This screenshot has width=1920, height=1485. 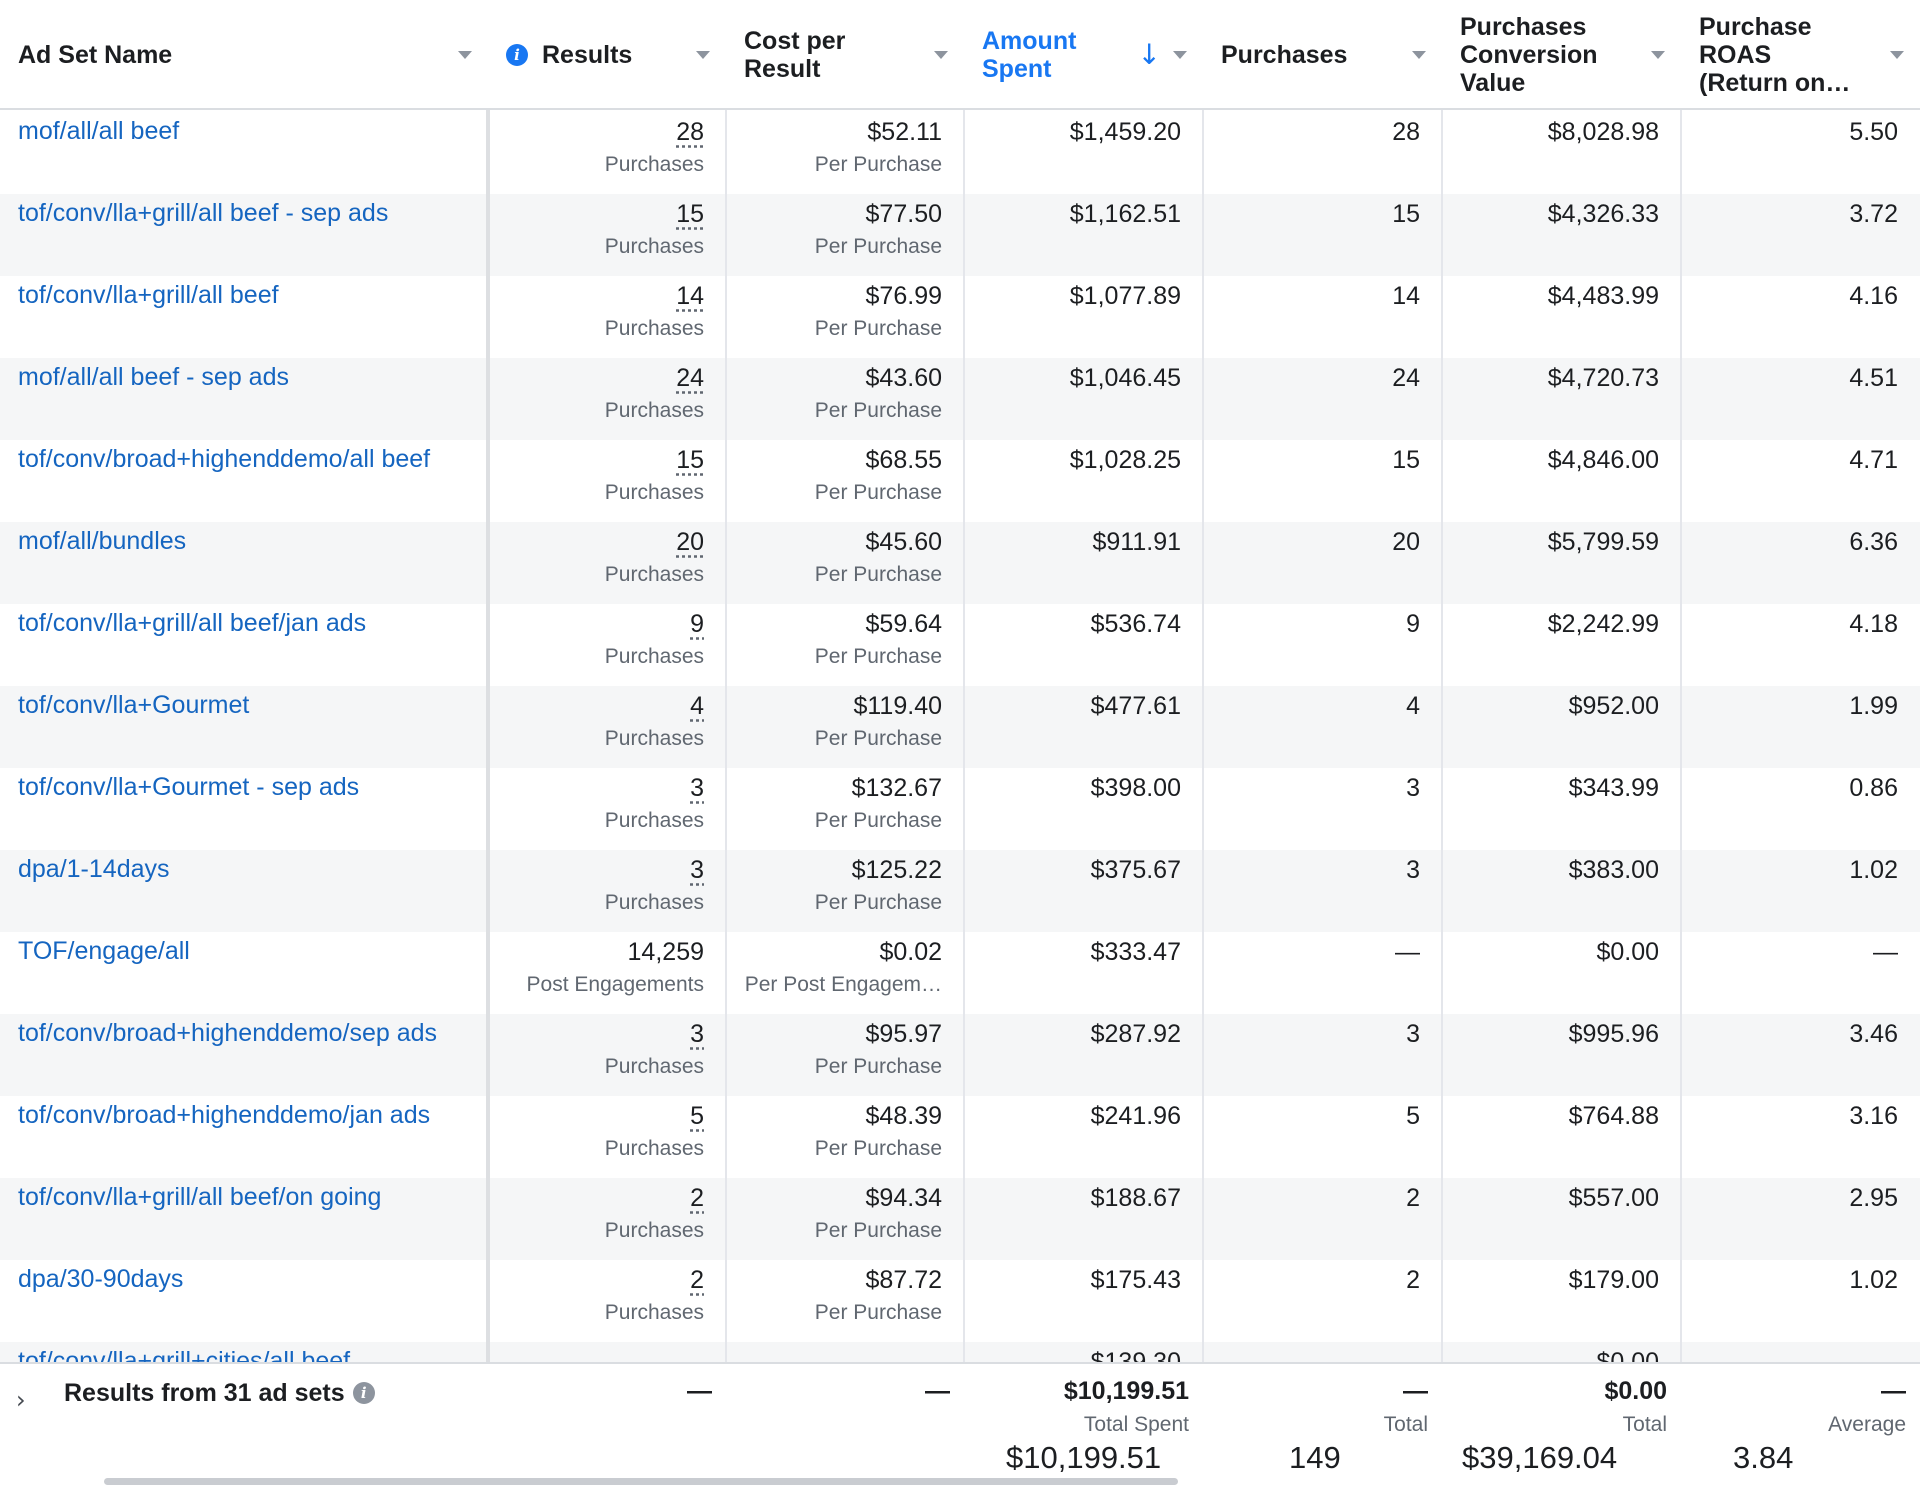 I want to click on summary-roas: — Average 3.84, so click(x=1800, y=1420).